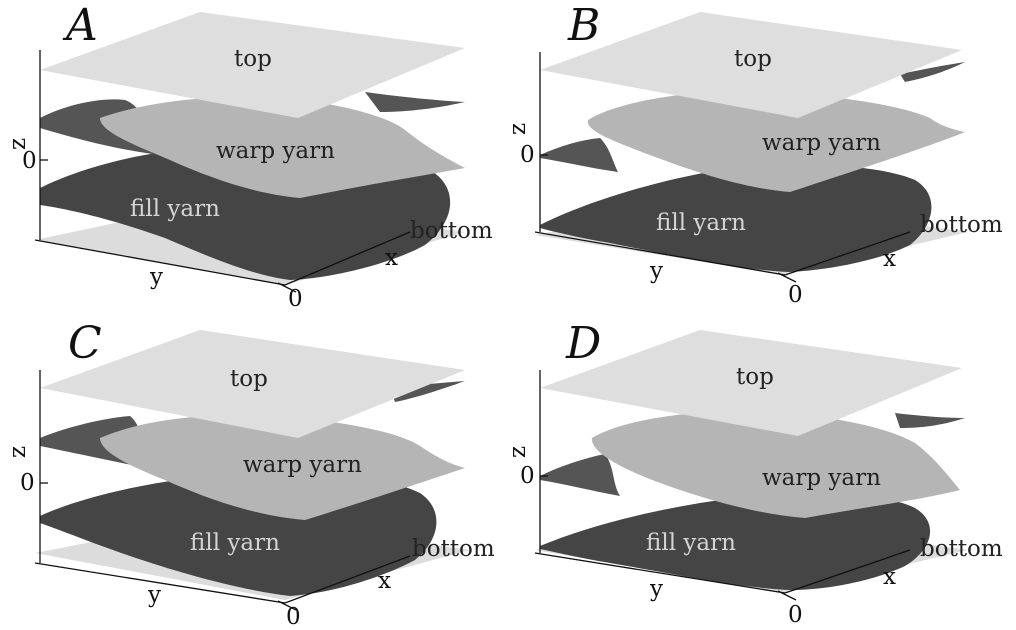  Describe the element at coordinates (80, 25) in the screenshot. I see `panel-letter: A` at that location.